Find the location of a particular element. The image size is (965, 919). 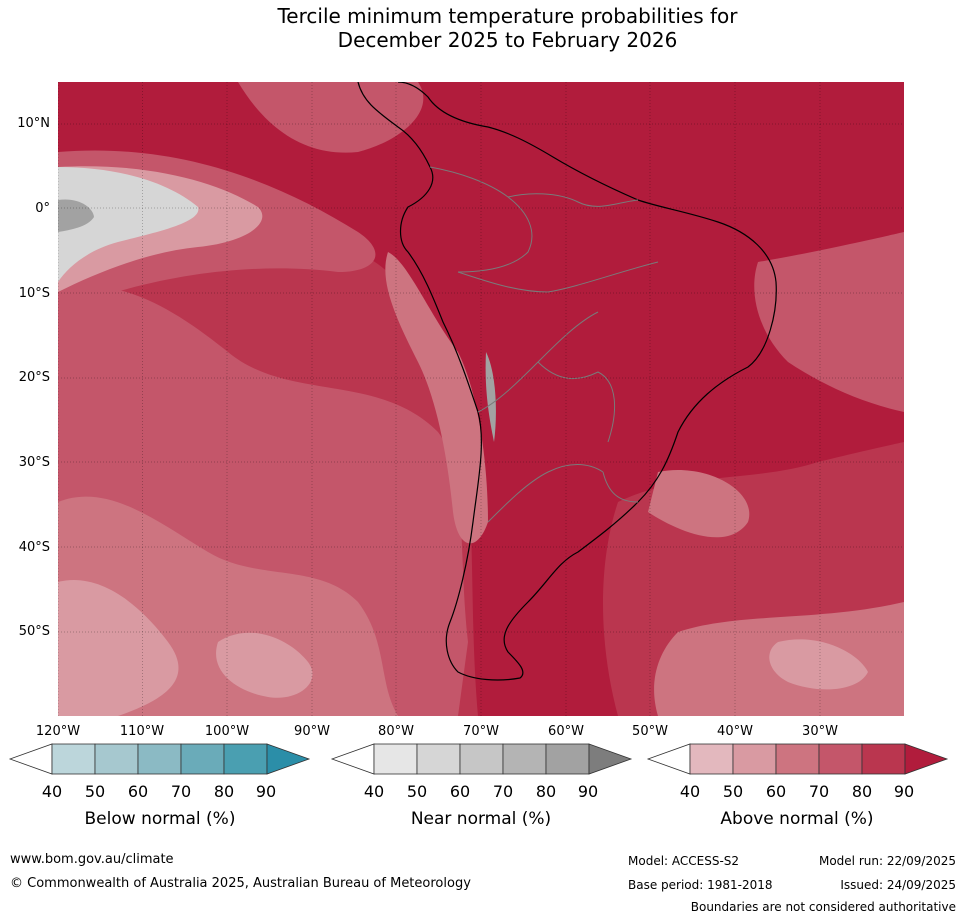

website-link: www.bom.gov.au/climate is located at coordinates (92, 859).